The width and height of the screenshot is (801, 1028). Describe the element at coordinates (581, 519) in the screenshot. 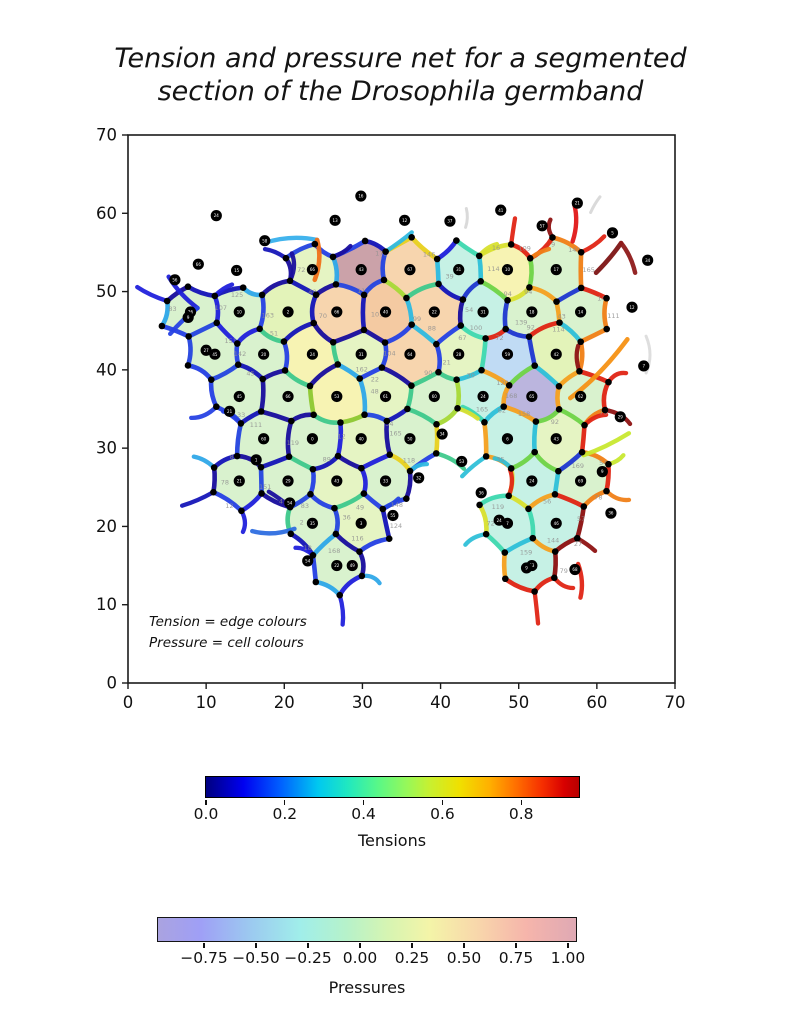

I see `edge-id-label: 57` at that location.